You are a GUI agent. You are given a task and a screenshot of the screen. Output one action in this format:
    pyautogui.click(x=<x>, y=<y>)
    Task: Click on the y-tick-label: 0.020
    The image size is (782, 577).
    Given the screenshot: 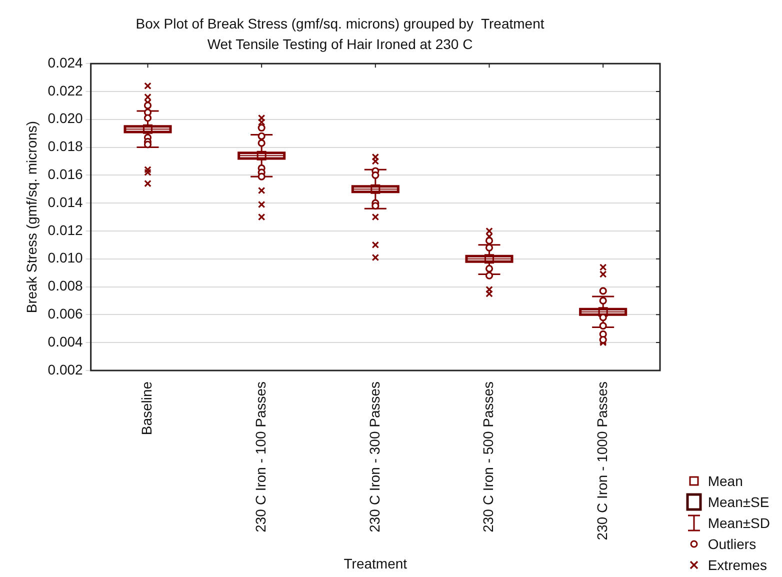 What is the action you would take?
    pyautogui.click(x=66, y=118)
    